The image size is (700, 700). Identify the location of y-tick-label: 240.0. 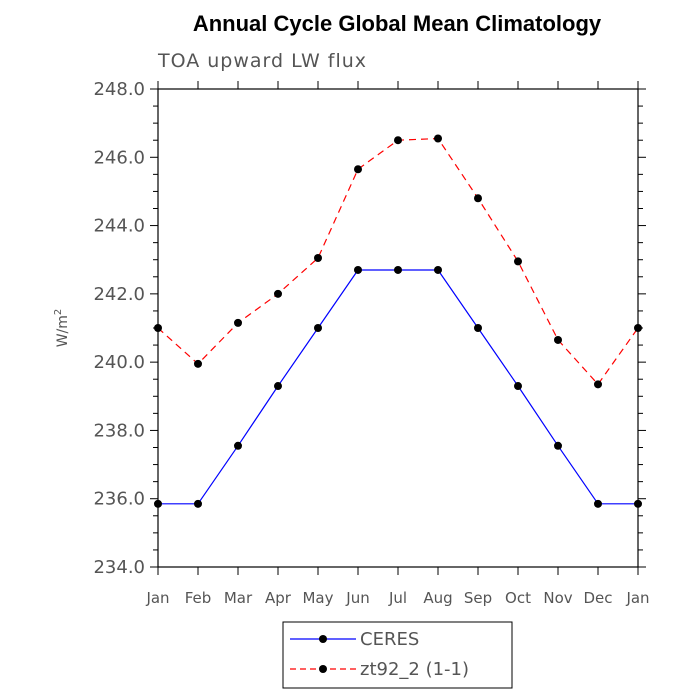
(119, 362).